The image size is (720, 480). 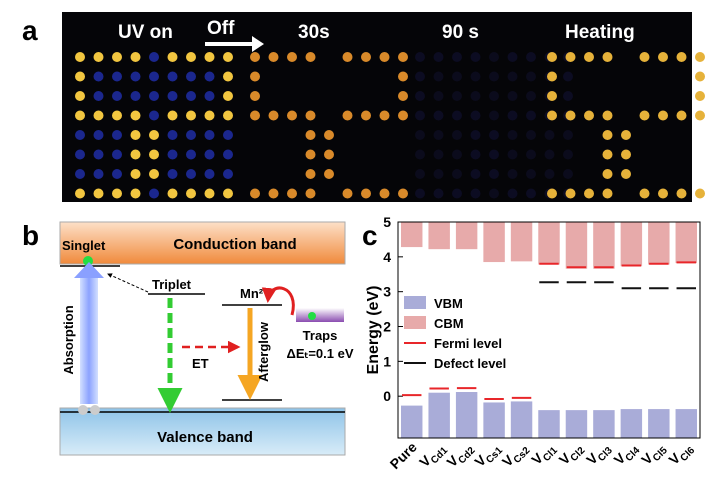 I want to click on valence-band, so click(x=202, y=431).